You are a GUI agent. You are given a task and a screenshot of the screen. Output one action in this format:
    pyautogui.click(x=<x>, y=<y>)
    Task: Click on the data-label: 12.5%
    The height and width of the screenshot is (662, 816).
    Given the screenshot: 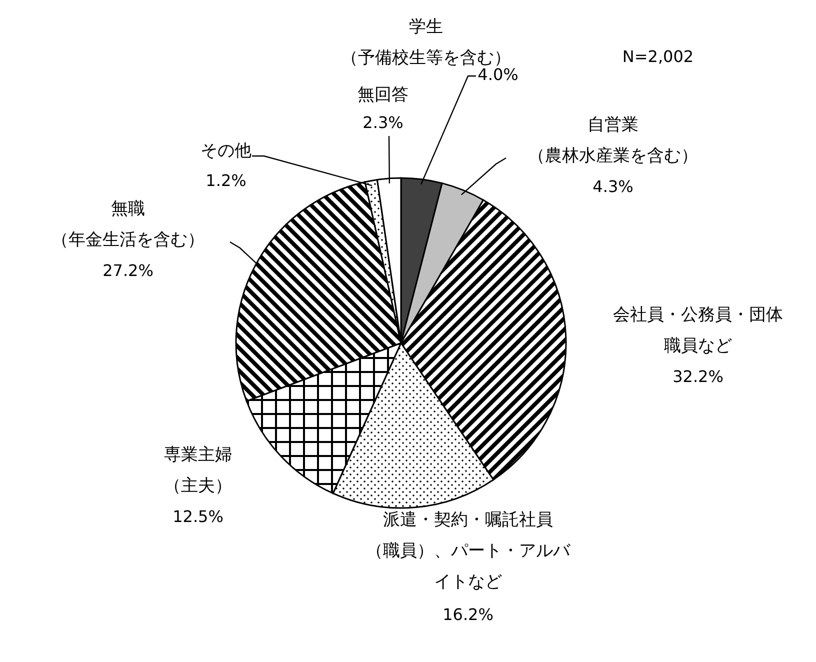 What is the action you would take?
    pyautogui.click(x=198, y=516)
    